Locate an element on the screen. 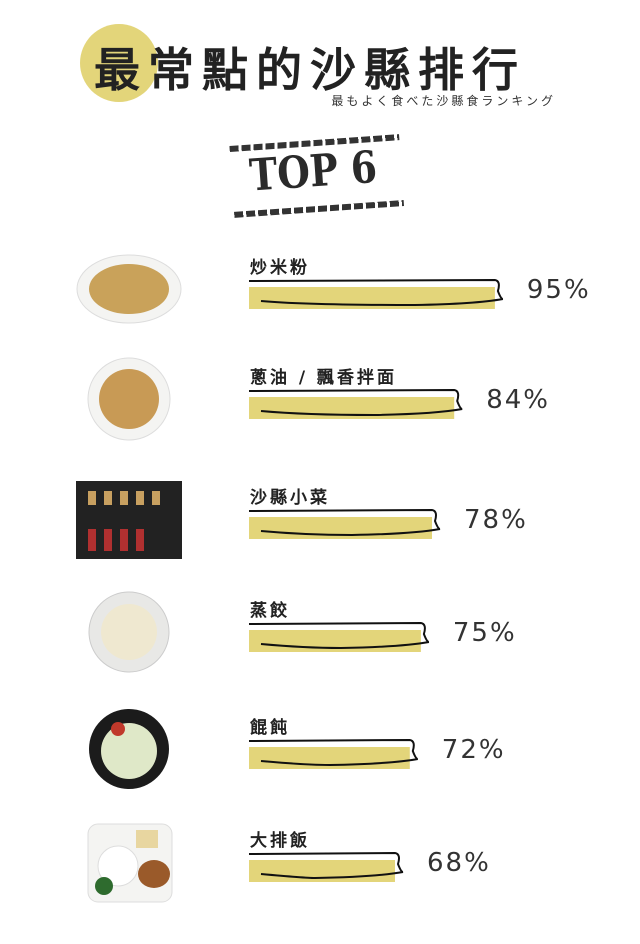  item-label: 蒸餃 is located at coordinates (270, 611).